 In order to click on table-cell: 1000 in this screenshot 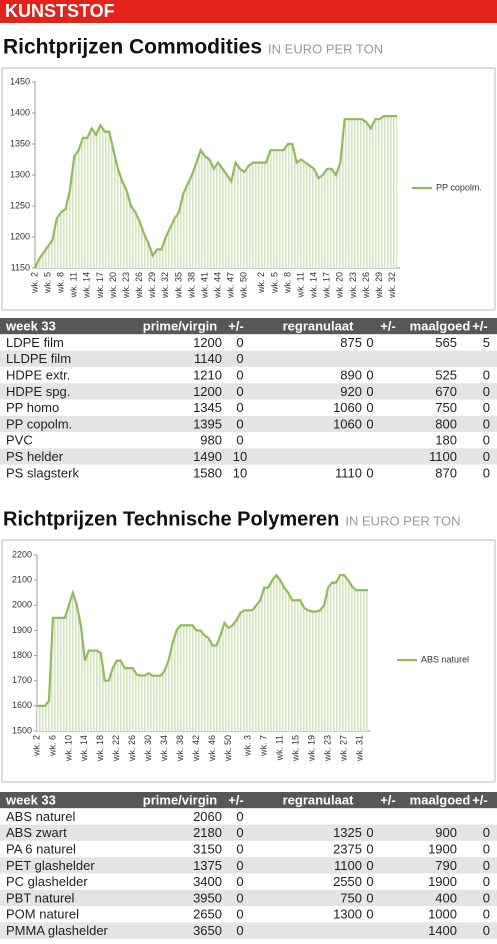, I will do `click(442, 914)`.